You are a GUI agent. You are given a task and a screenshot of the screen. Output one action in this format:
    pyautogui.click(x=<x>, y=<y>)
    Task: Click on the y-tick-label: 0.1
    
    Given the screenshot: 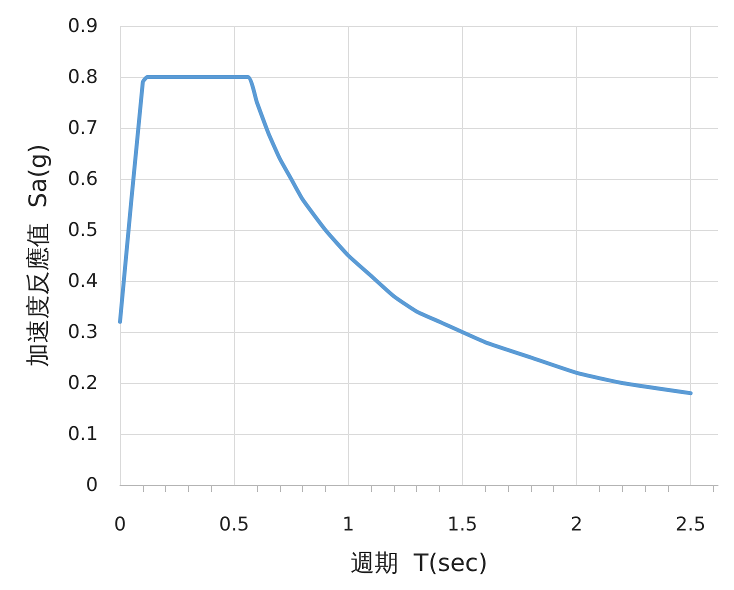 What is the action you would take?
    pyautogui.click(x=83, y=434)
    